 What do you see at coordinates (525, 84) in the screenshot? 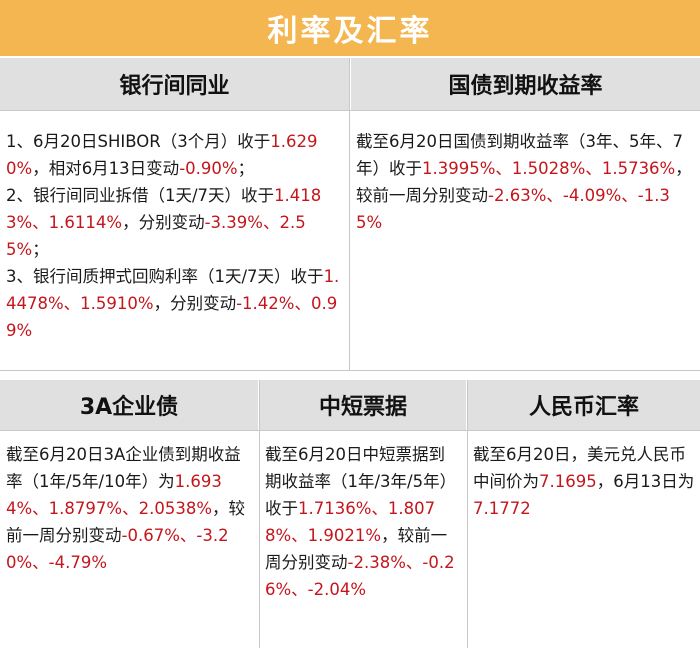
I see `treasury-header: 国债到期收益率` at bounding box center [525, 84].